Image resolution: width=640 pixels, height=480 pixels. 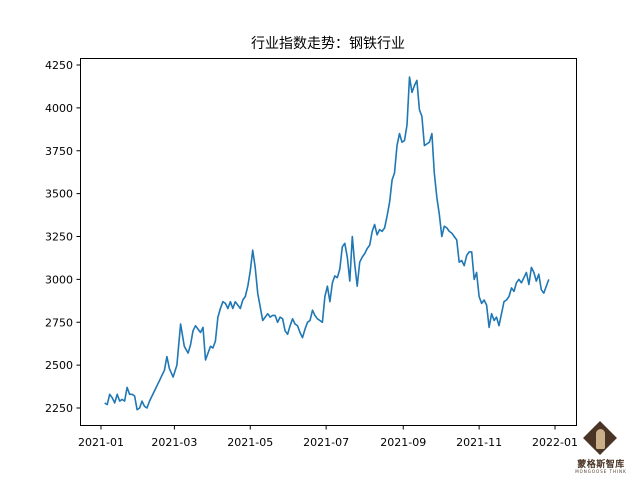 What do you see at coordinates (326, 442) in the screenshot?
I see `x-tick-label: 2021-07` at bounding box center [326, 442].